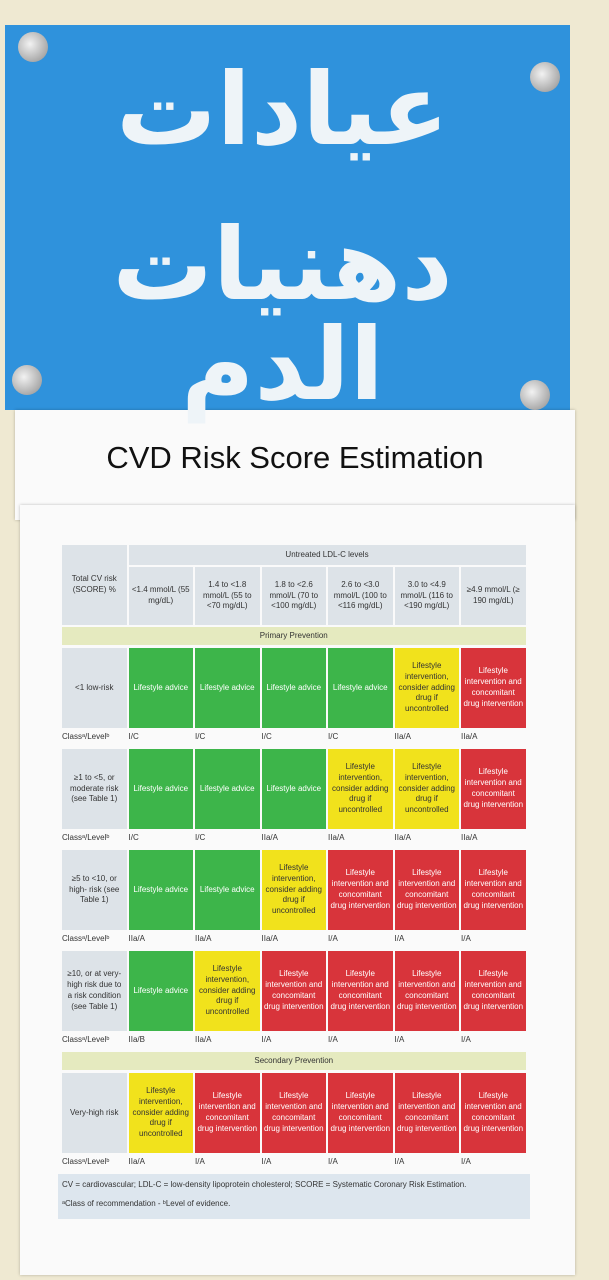  I want to click on corner-header: Total CV risk (SCORE) %, so click(94, 585).